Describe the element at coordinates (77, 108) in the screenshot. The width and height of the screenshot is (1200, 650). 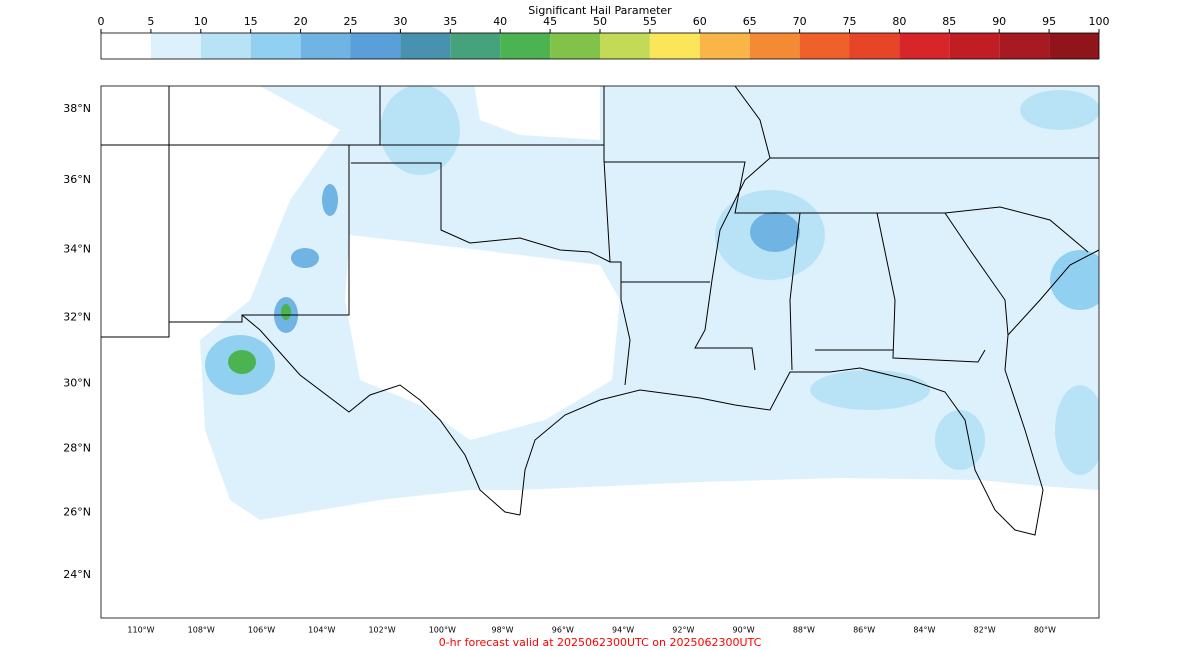
I see `lat-label: 38°N` at that location.